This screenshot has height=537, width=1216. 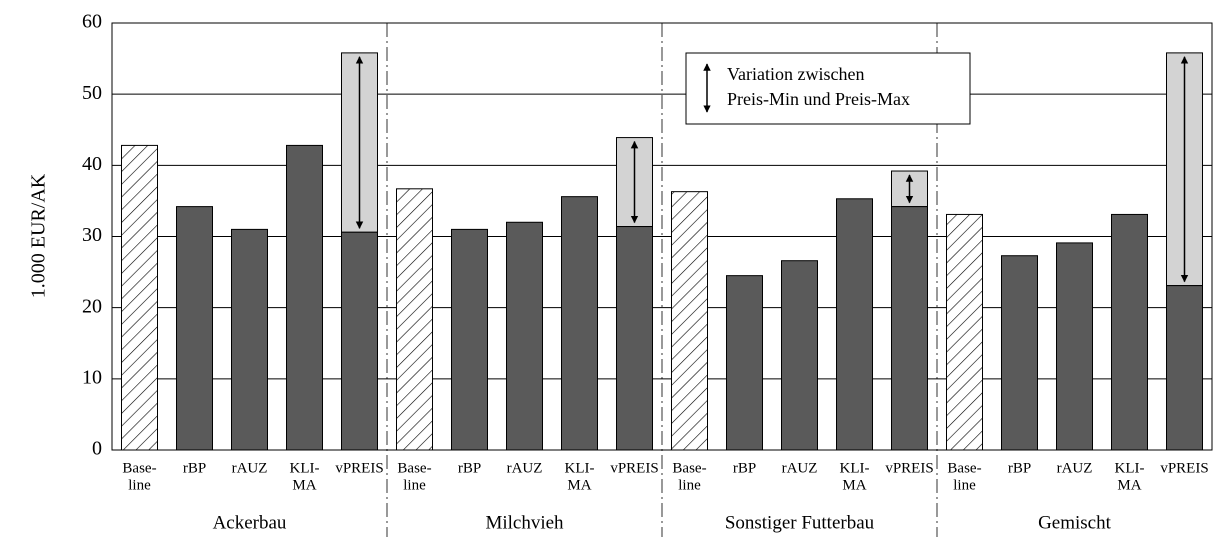 I want to click on y-tick-label: 10, so click(x=92, y=377).